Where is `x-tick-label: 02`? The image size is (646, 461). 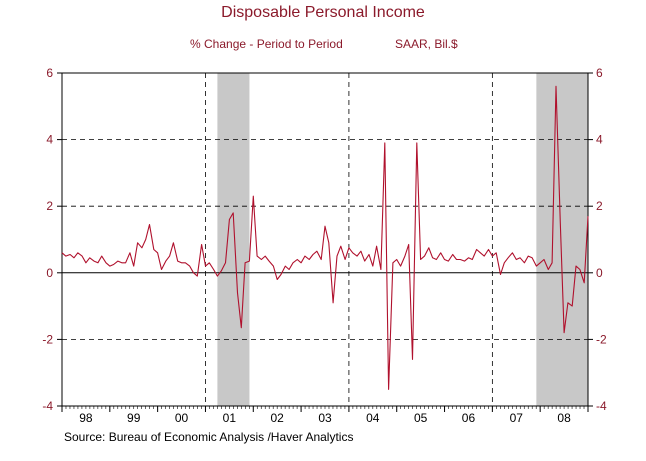 x-tick-label: 02 is located at coordinates (278, 418).